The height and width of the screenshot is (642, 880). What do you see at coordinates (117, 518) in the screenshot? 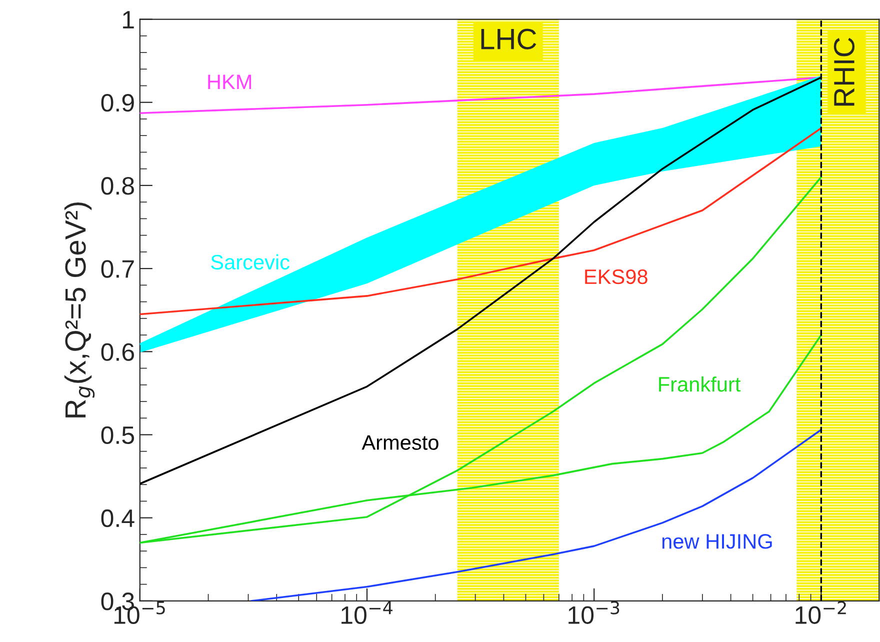
I see `y-tick-label: 0.4` at bounding box center [117, 518].